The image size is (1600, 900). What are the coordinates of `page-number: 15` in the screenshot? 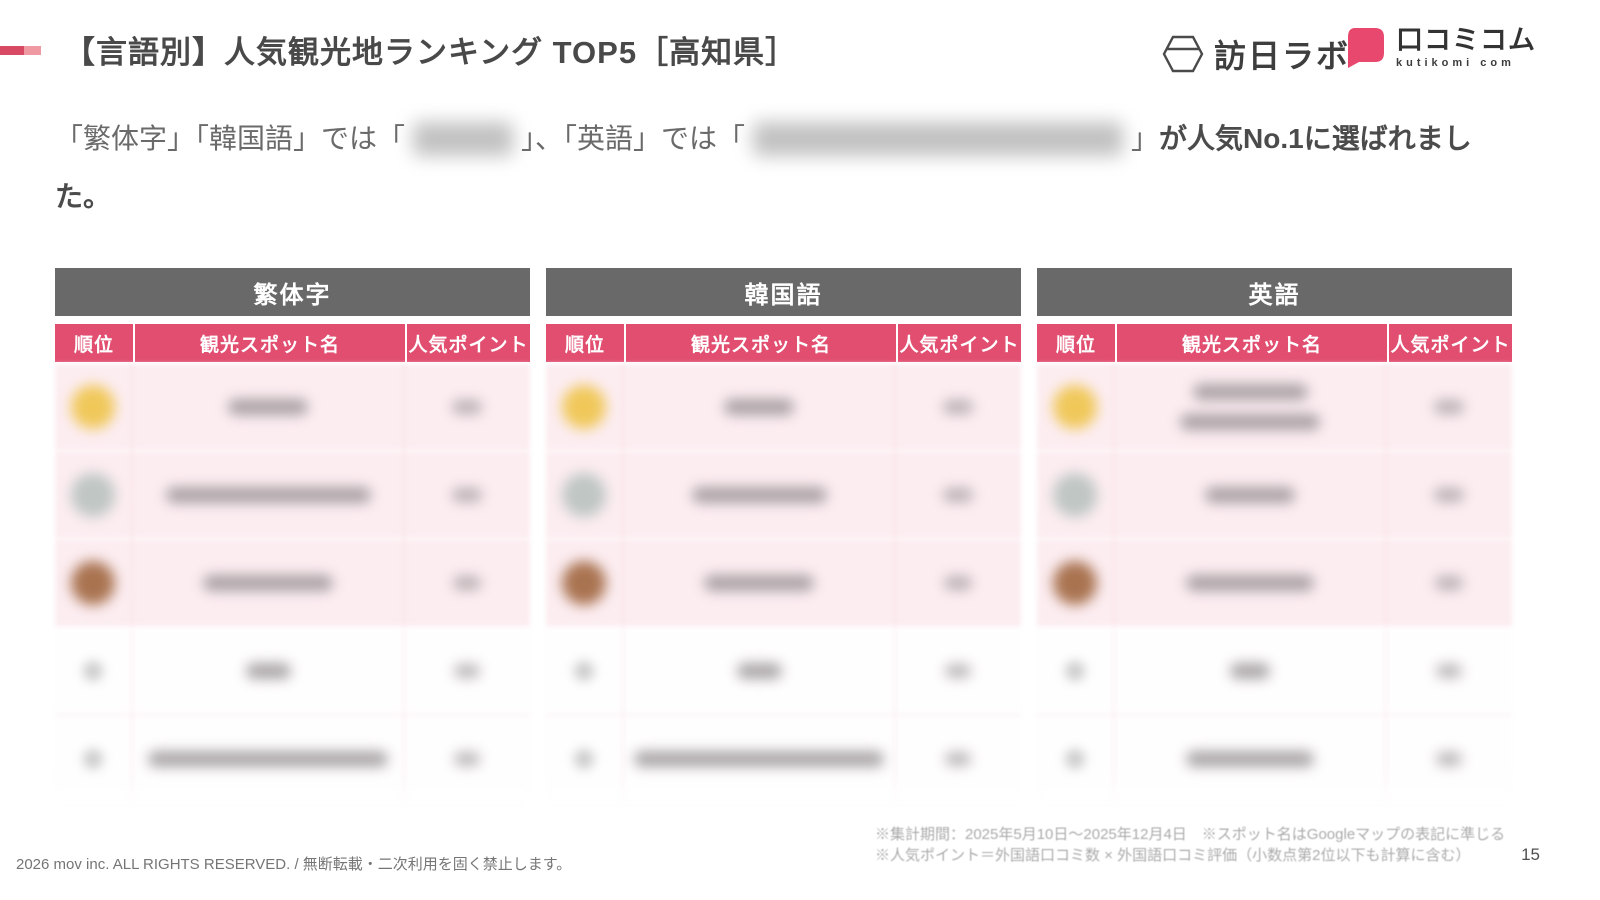 It's located at (1530, 854).